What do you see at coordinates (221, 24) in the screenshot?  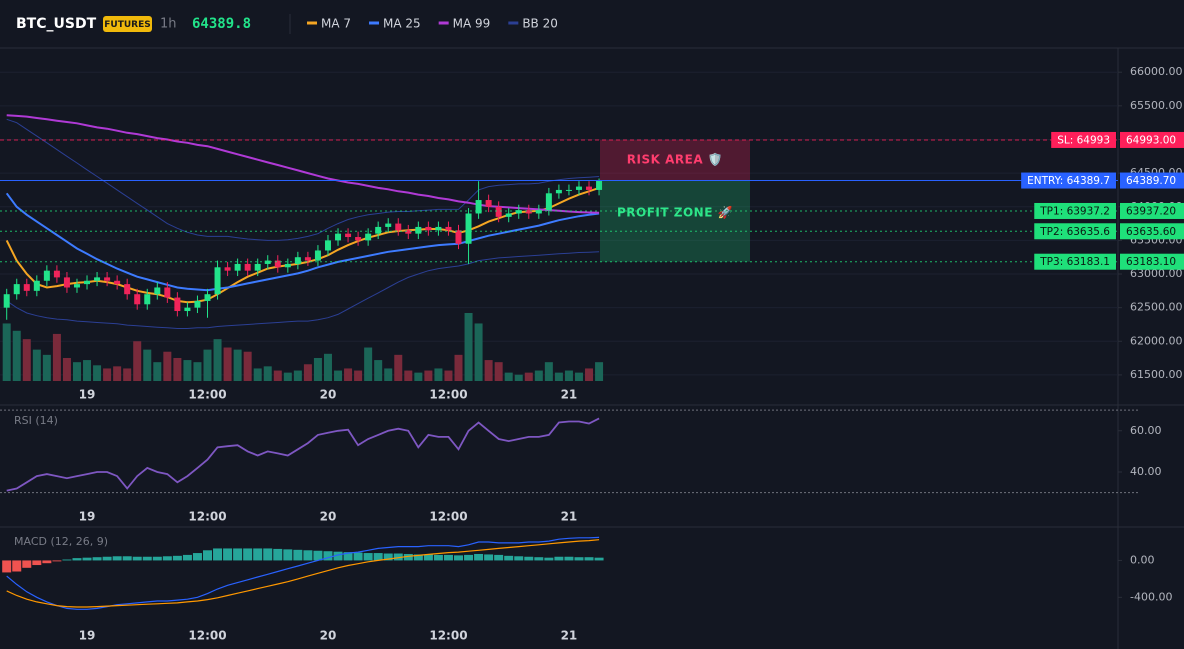 I see `last-price: 64389.8` at bounding box center [221, 24].